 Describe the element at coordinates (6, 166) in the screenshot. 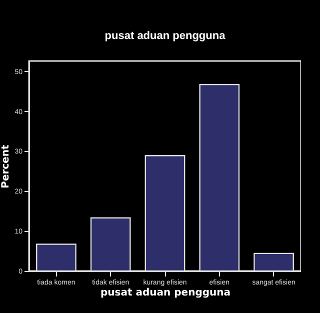

I see `y-axis-title: Percent` at that location.